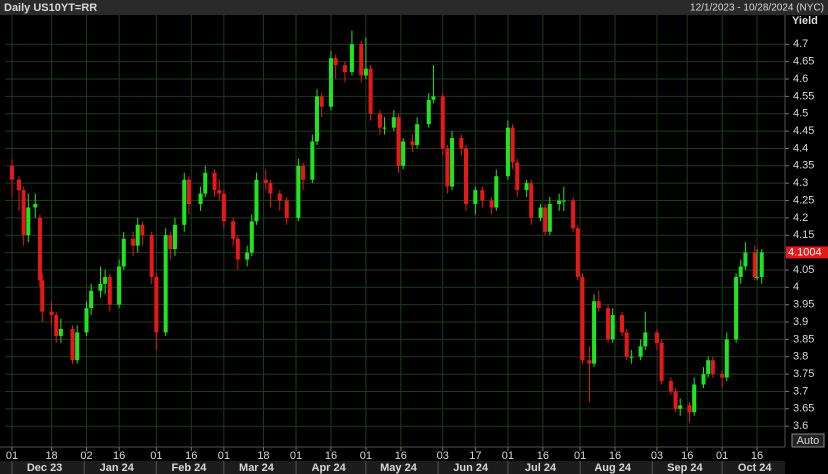 The width and height of the screenshot is (828, 474). Describe the element at coordinates (803, 200) in the screenshot. I see `y-tick-label: 4.25` at that location.